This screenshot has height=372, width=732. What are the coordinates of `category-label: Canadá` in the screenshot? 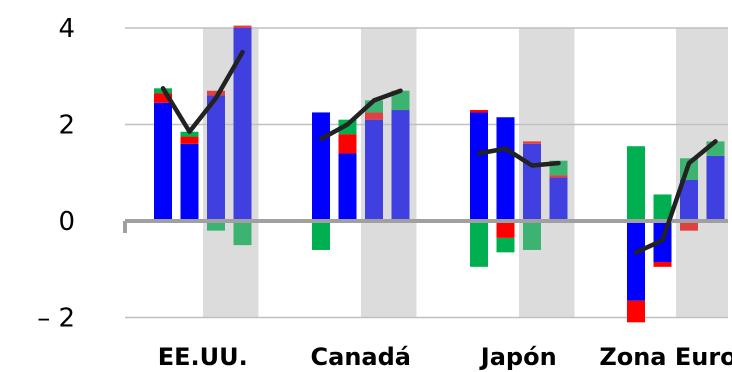 It's located at (361, 357).